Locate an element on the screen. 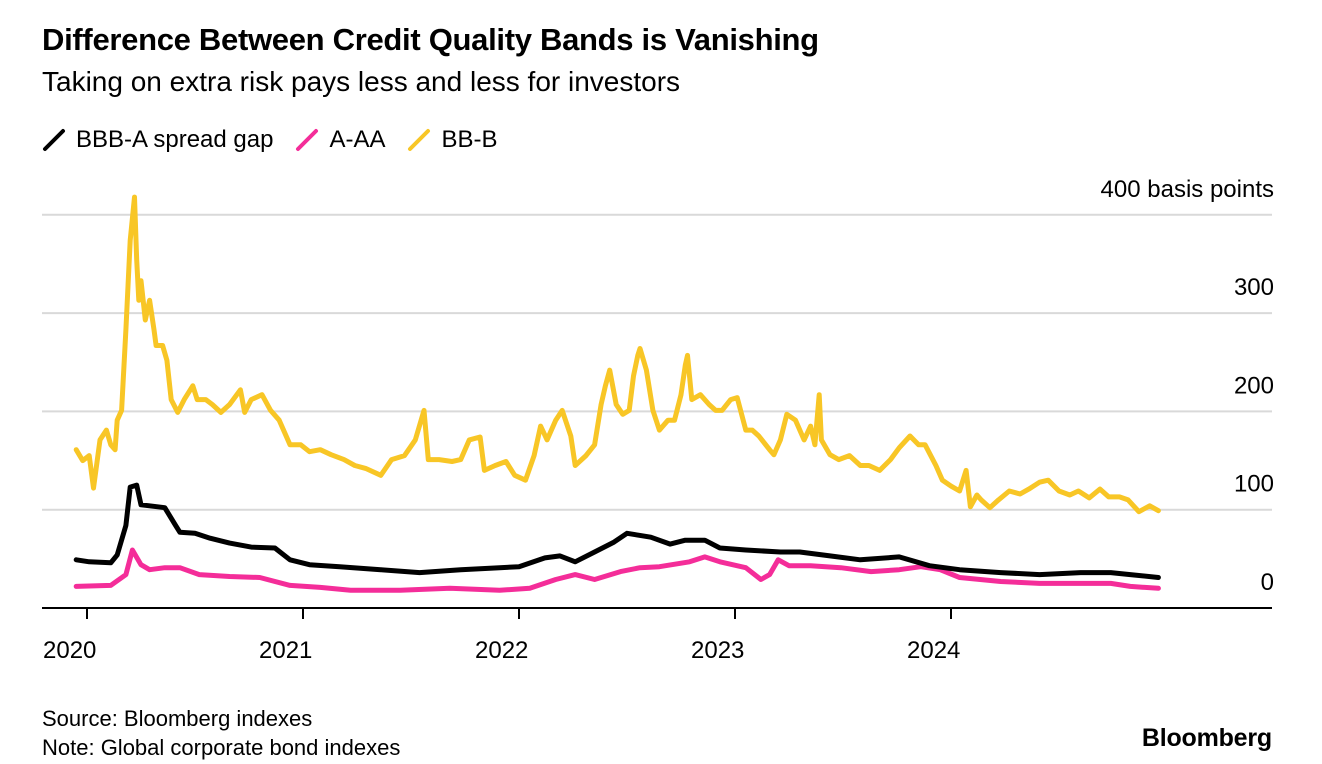 Image resolution: width=1322 pixels, height=764 pixels. y-tick-label: 400 basis points is located at coordinates (1187, 189).